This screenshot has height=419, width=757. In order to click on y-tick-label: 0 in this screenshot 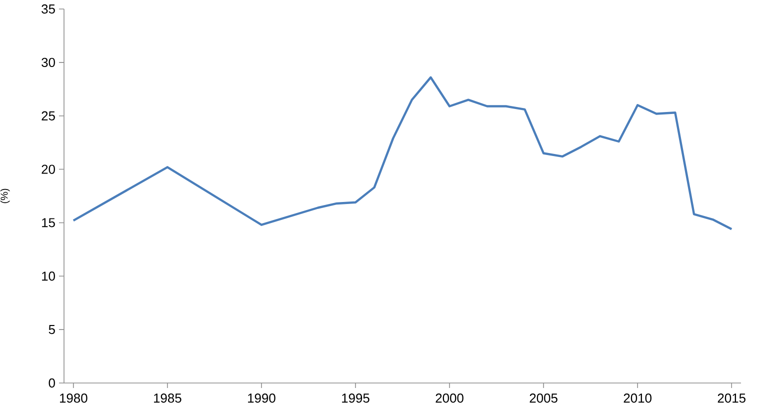, I will do `click(51, 383)`.